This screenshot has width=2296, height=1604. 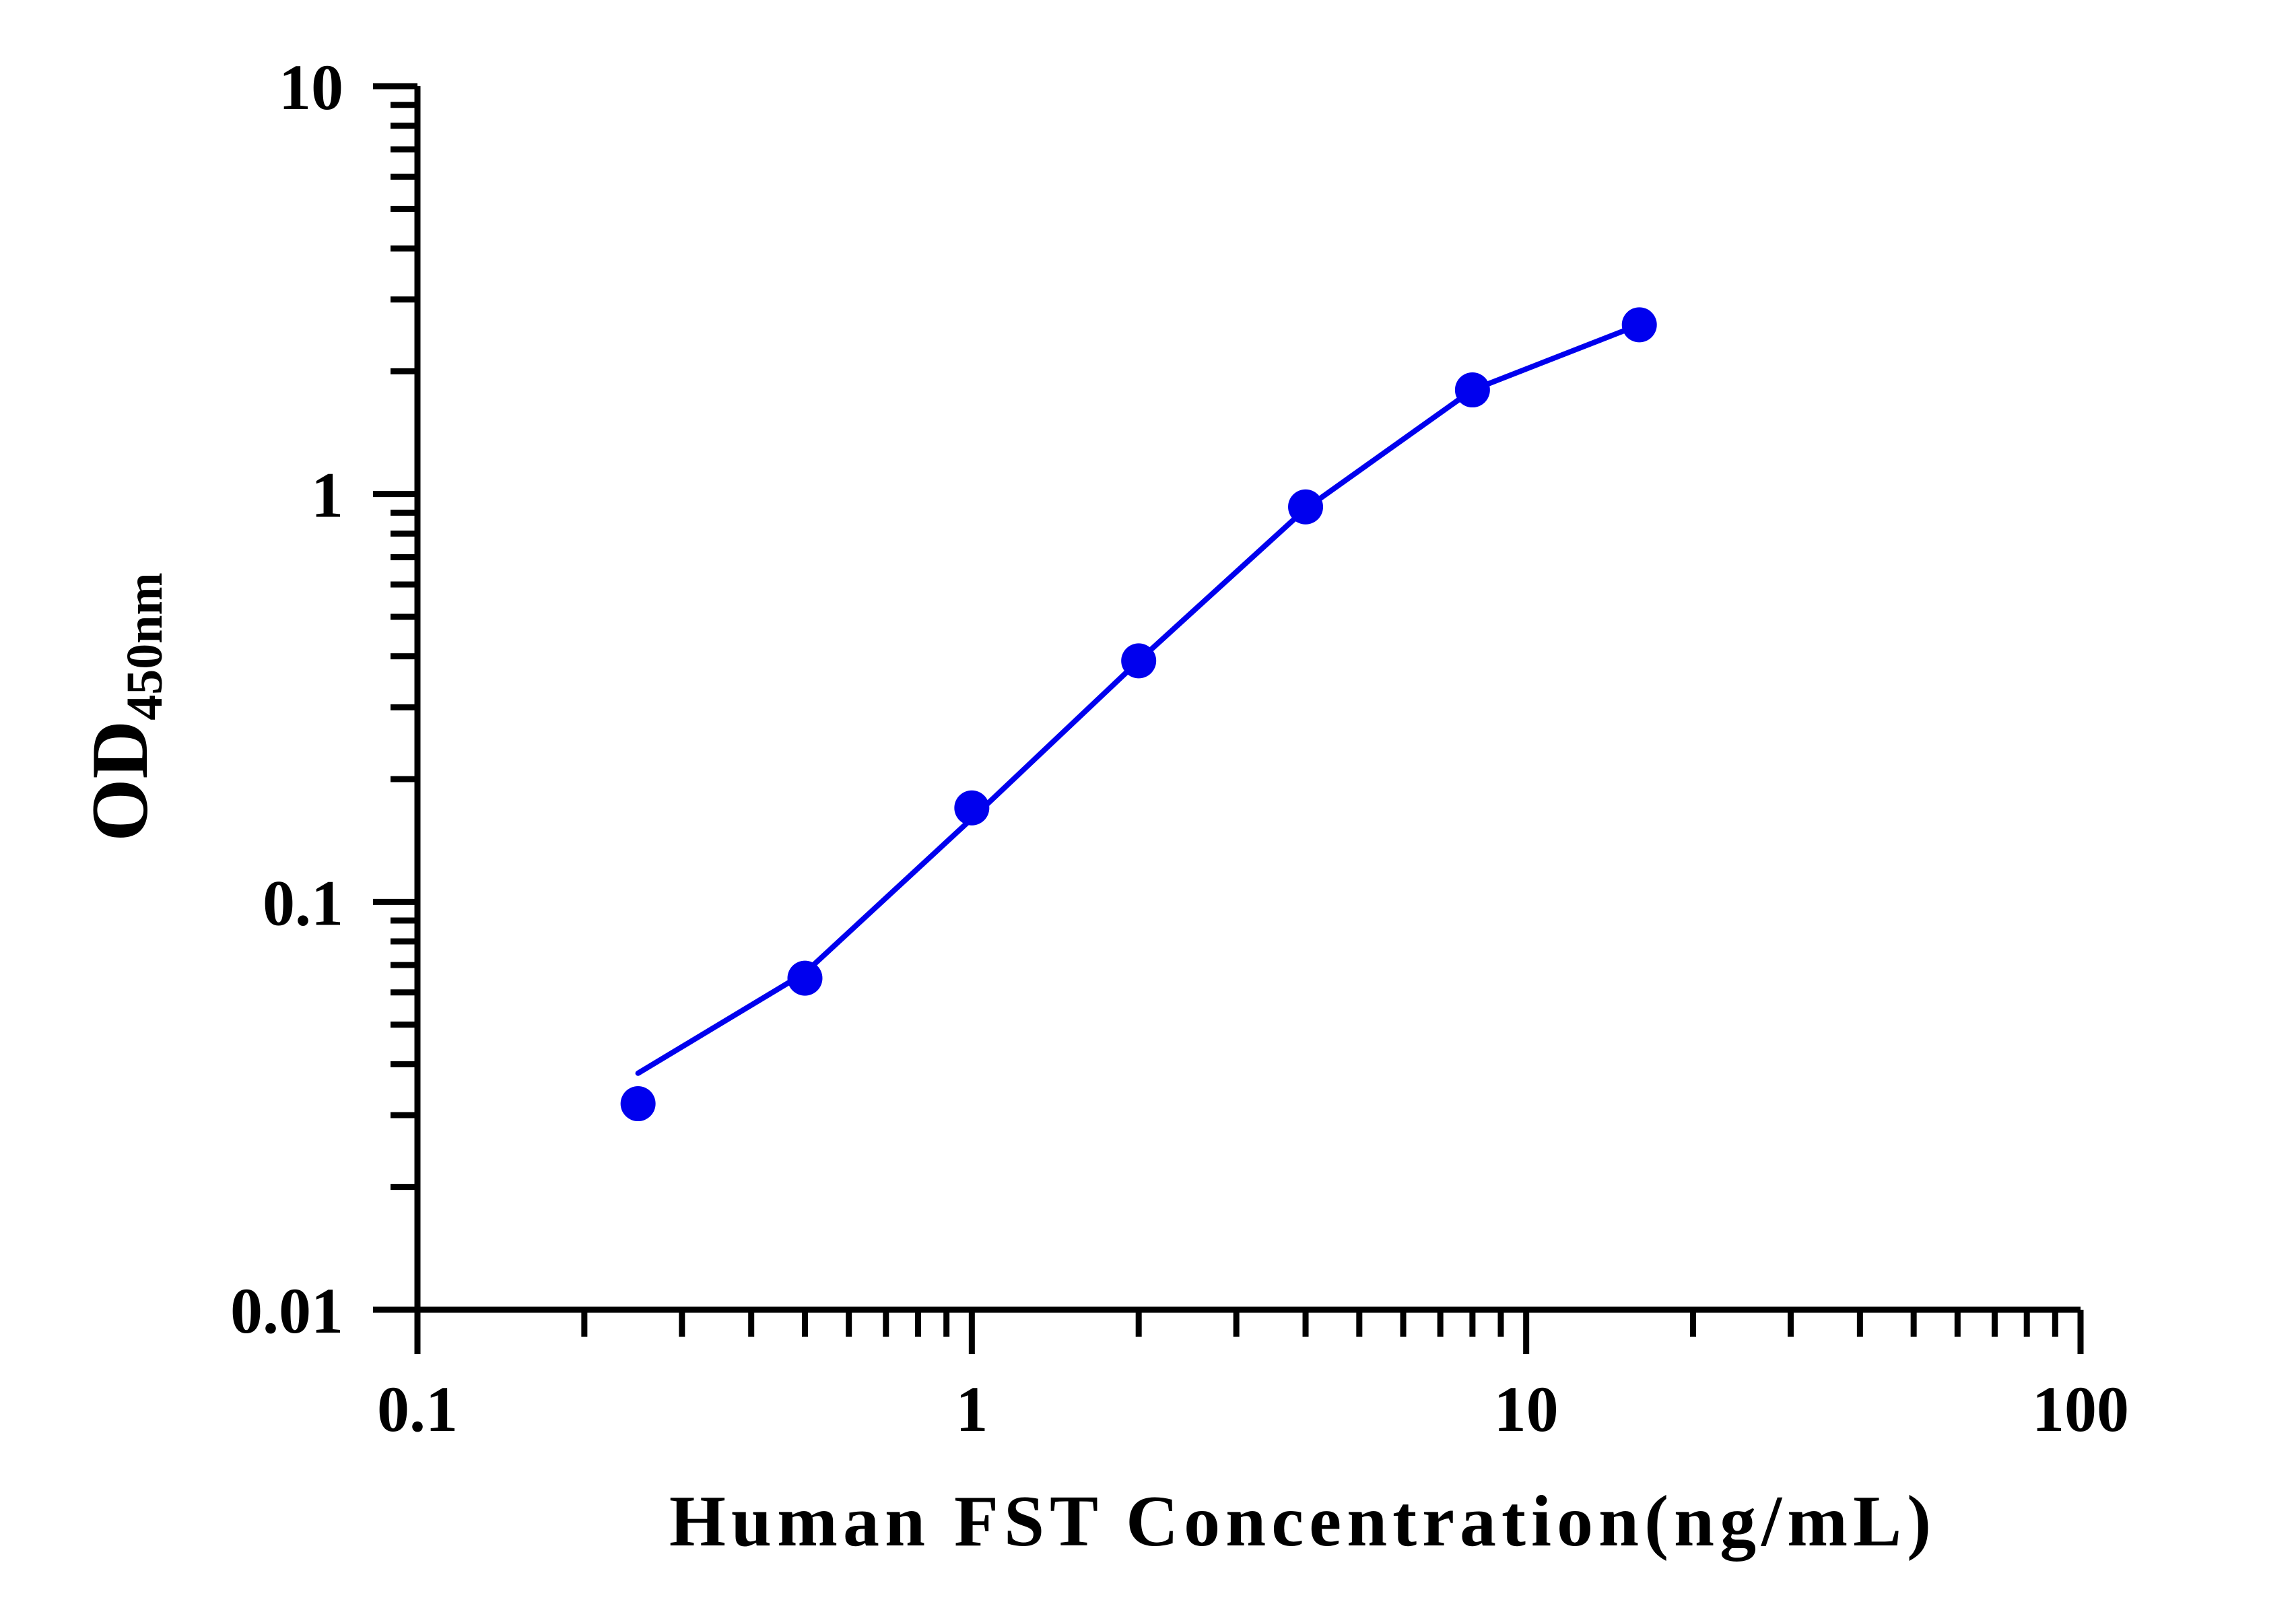 What do you see at coordinates (417, 1409) in the screenshot?
I see `x-tick-label: 0.1` at bounding box center [417, 1409].